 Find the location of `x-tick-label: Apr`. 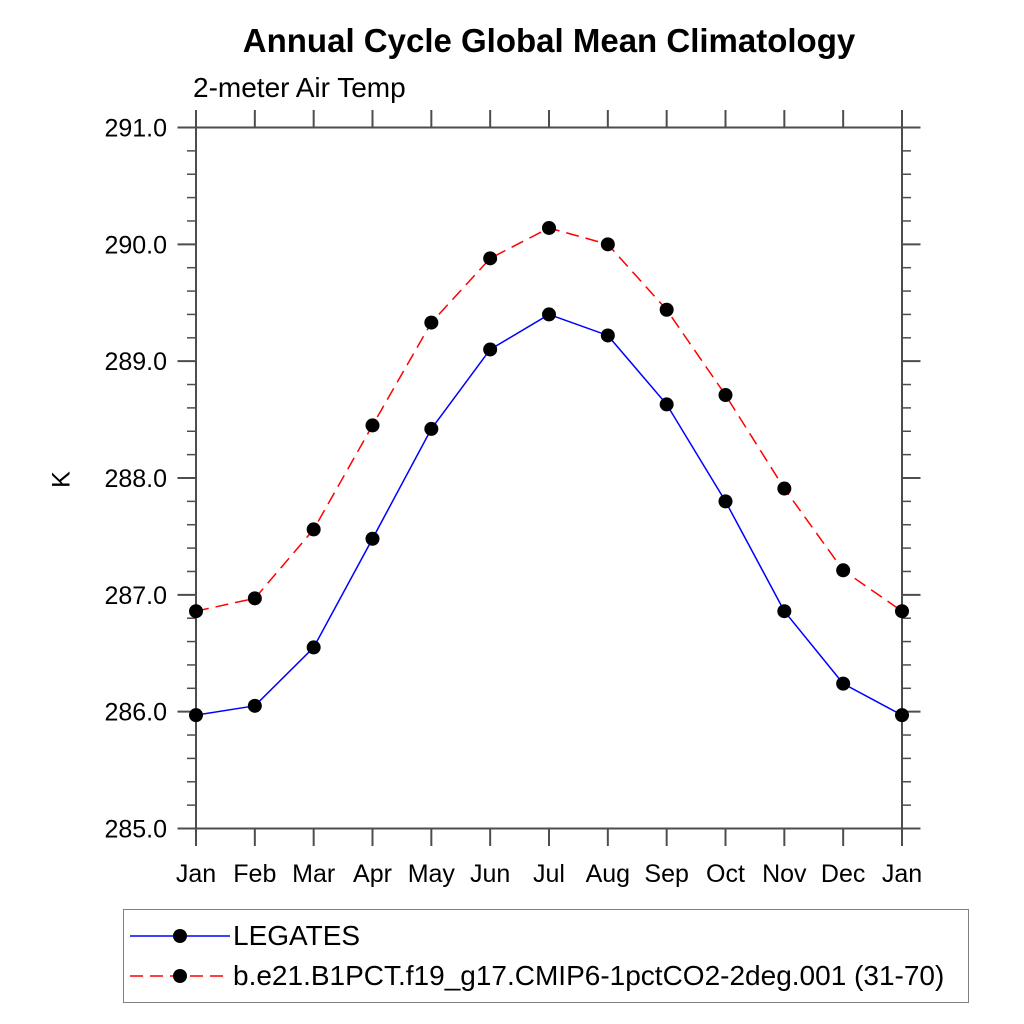

x-tick-label: Apr is located at coordinates (372, 874).